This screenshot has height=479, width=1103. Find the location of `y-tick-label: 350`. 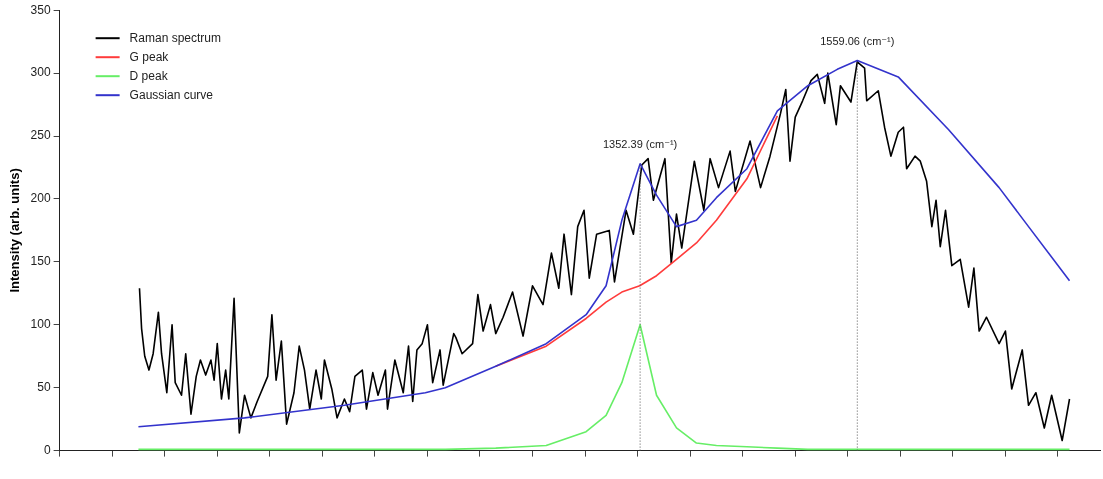

y-tick-label: 350 is located at coordinates (40, 9).